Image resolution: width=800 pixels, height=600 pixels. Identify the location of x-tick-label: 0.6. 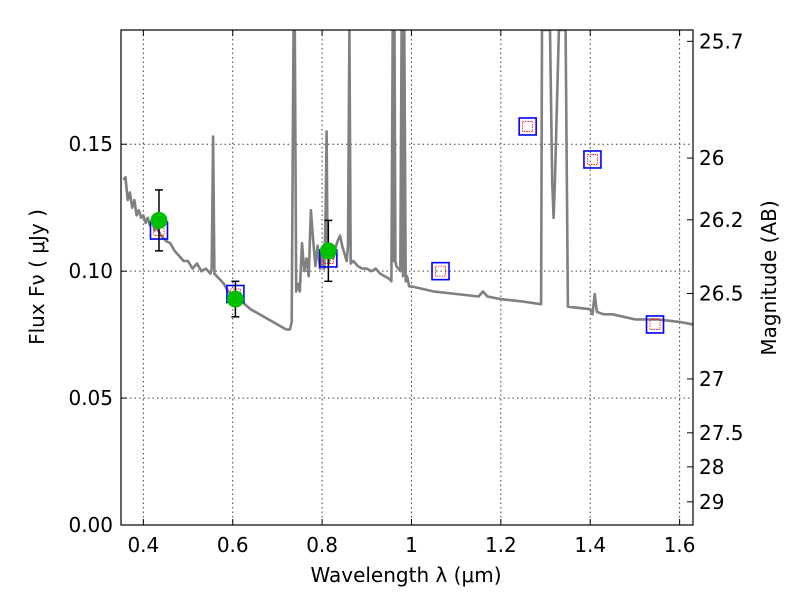
(233, 545).